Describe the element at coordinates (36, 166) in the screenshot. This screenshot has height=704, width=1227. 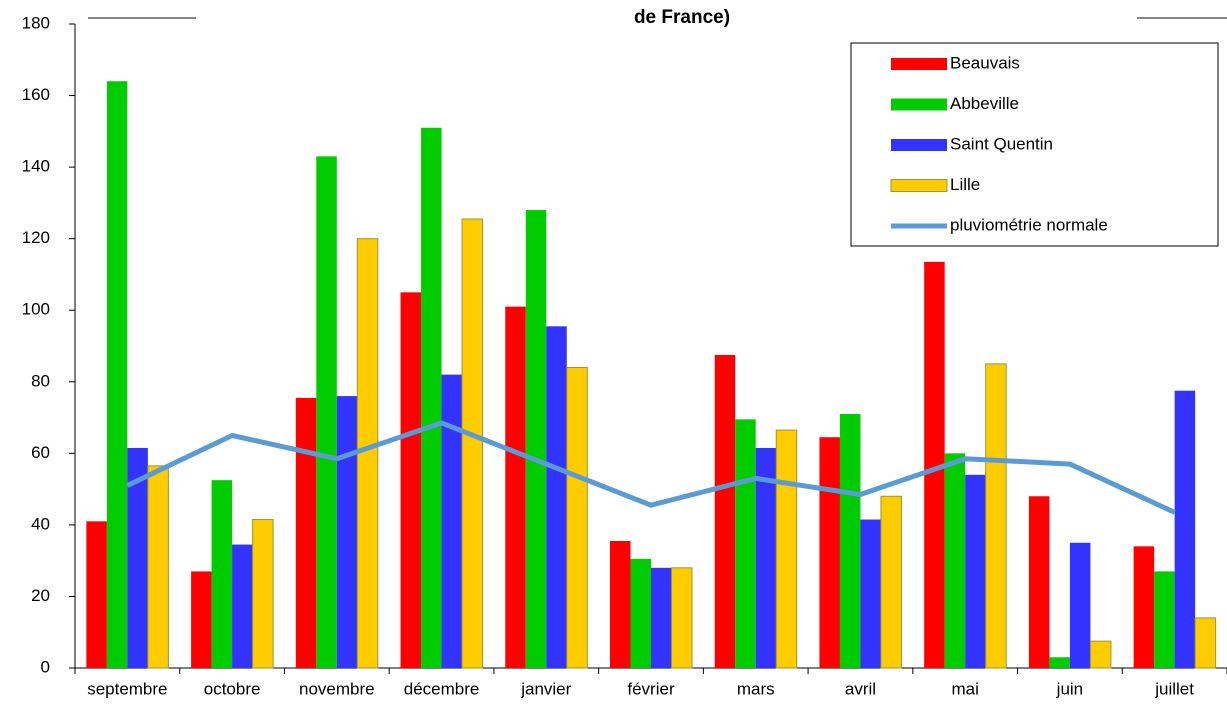
I see `y-tick-label: 140` at that location.